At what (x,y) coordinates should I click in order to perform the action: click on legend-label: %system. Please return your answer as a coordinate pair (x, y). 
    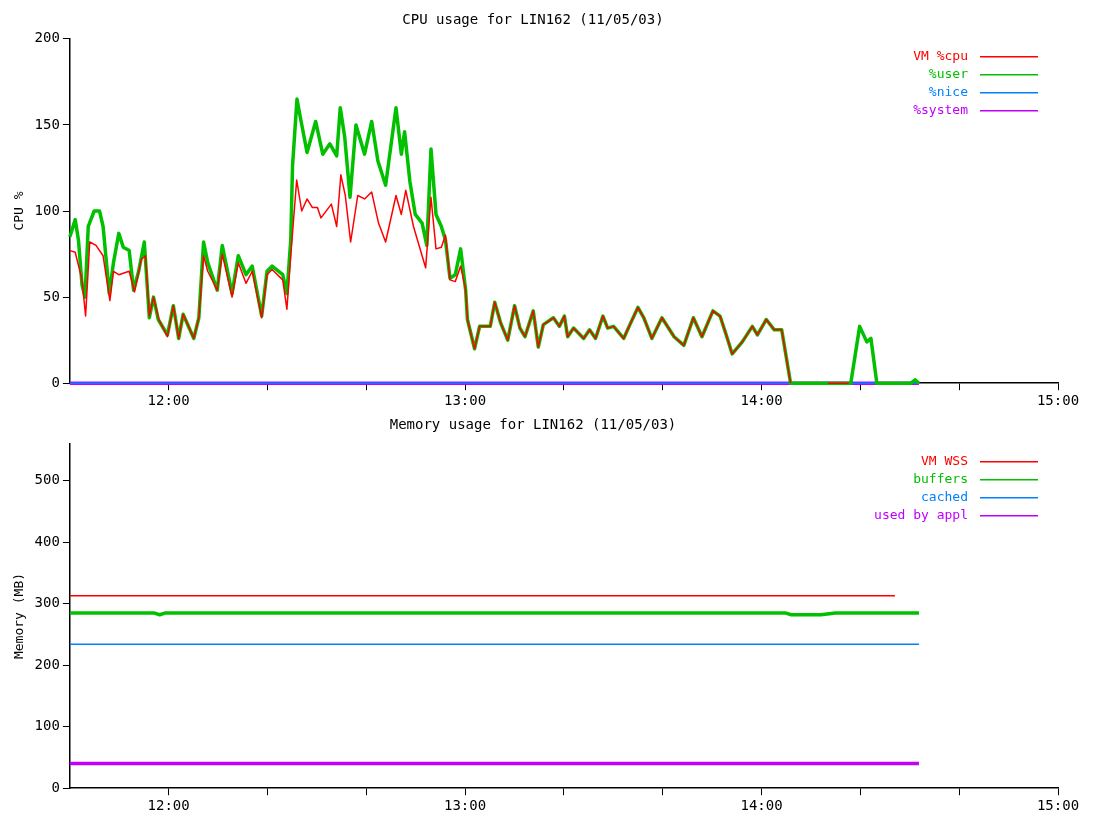
    Looking at the image, I should click on (941, 110).